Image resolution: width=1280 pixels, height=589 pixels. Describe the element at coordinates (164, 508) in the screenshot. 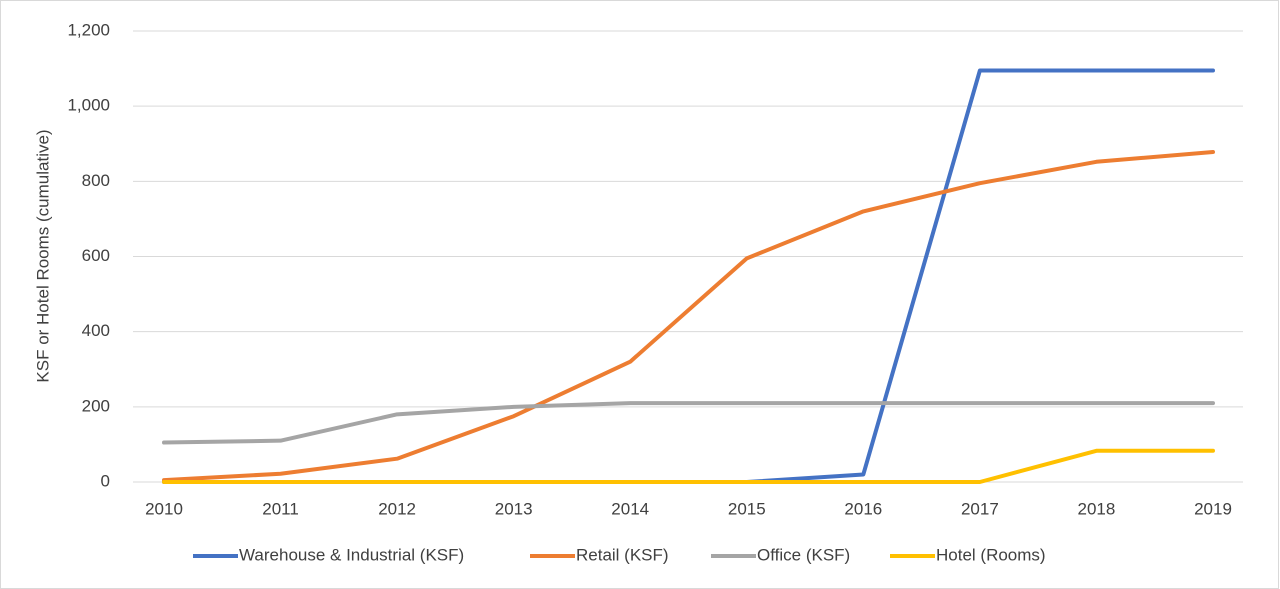

I see `x-tick-label: 2010` at that location.